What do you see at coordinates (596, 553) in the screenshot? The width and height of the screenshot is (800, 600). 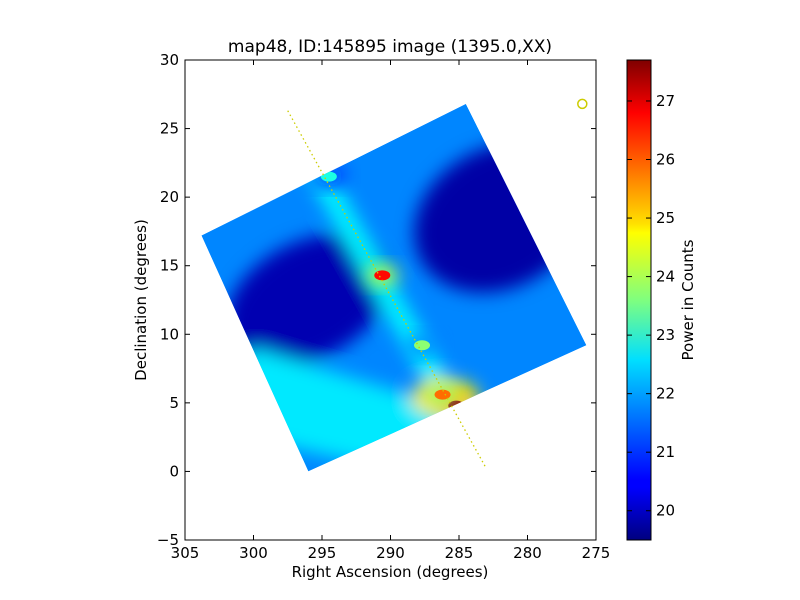 I see `x-tick-label: 275` at bounding box center [596, 553].